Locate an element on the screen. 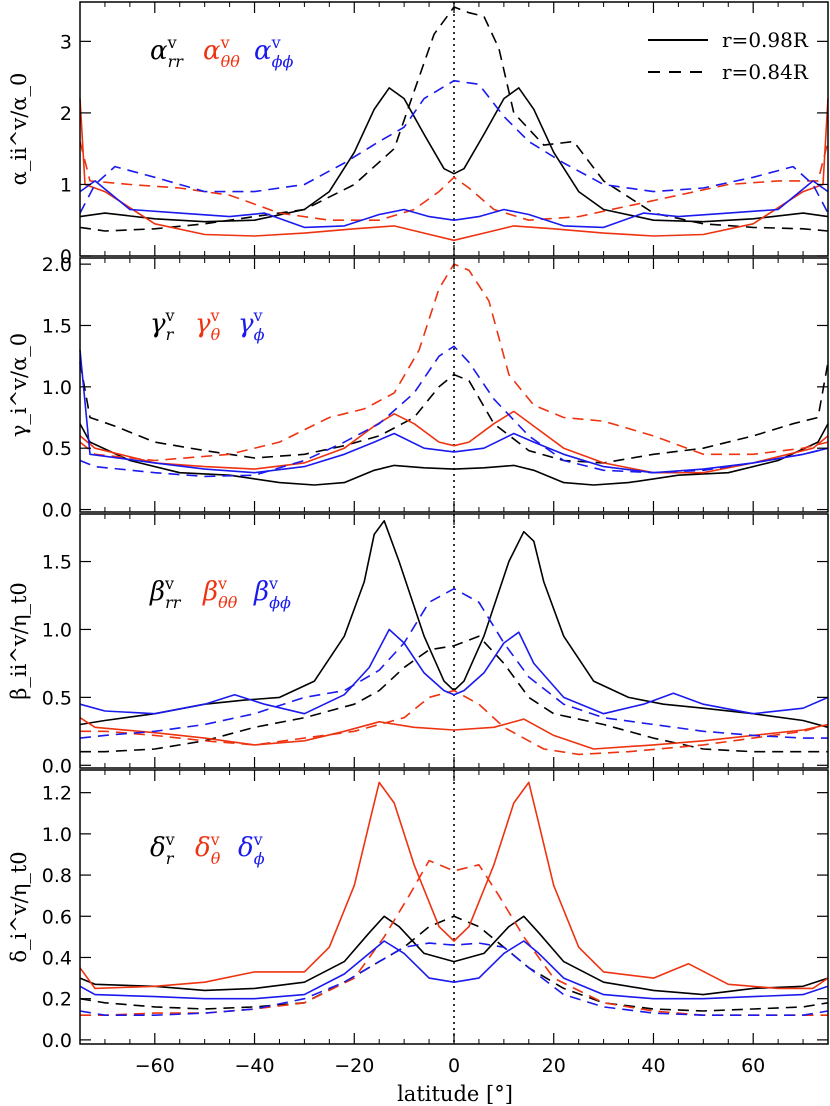 Image resolution: width=830 pixels, height=1106 pixels. series-label: βv rr is located at coordinates (165, 593).